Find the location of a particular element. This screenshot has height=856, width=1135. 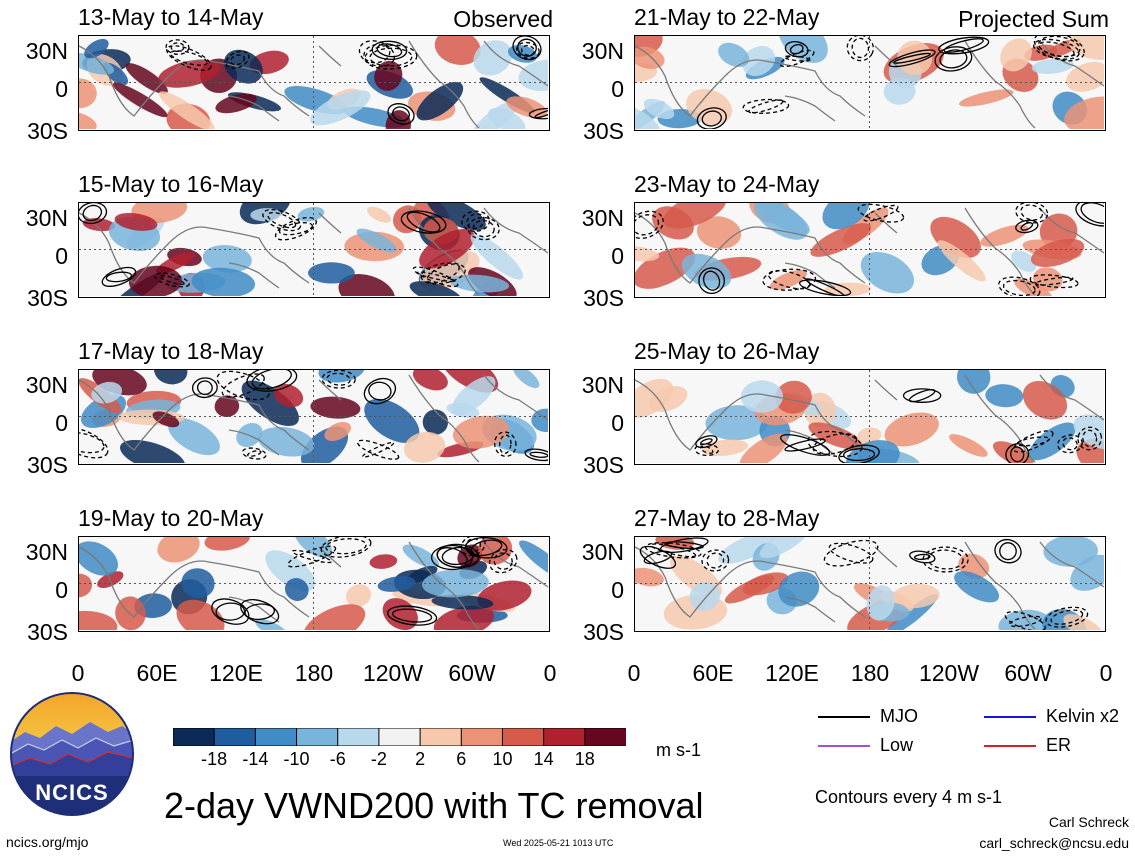

author-email: carl_schreck@ncsu.edu is located at coordinates (1054, 843).